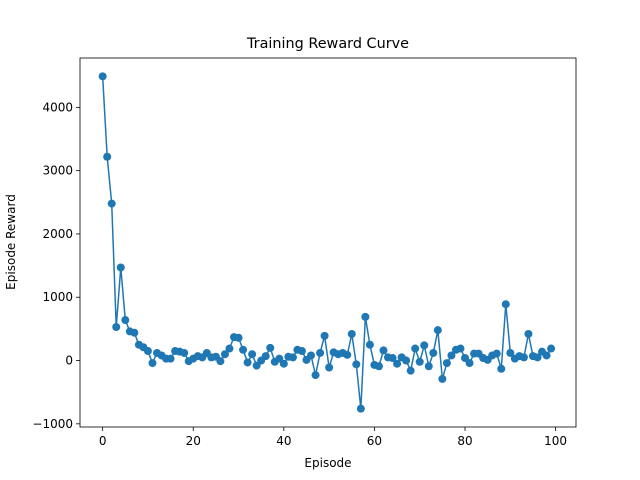 This screenshot has width=640, height=480. I want to click on x-tick-label: 20, so click(193, 441).